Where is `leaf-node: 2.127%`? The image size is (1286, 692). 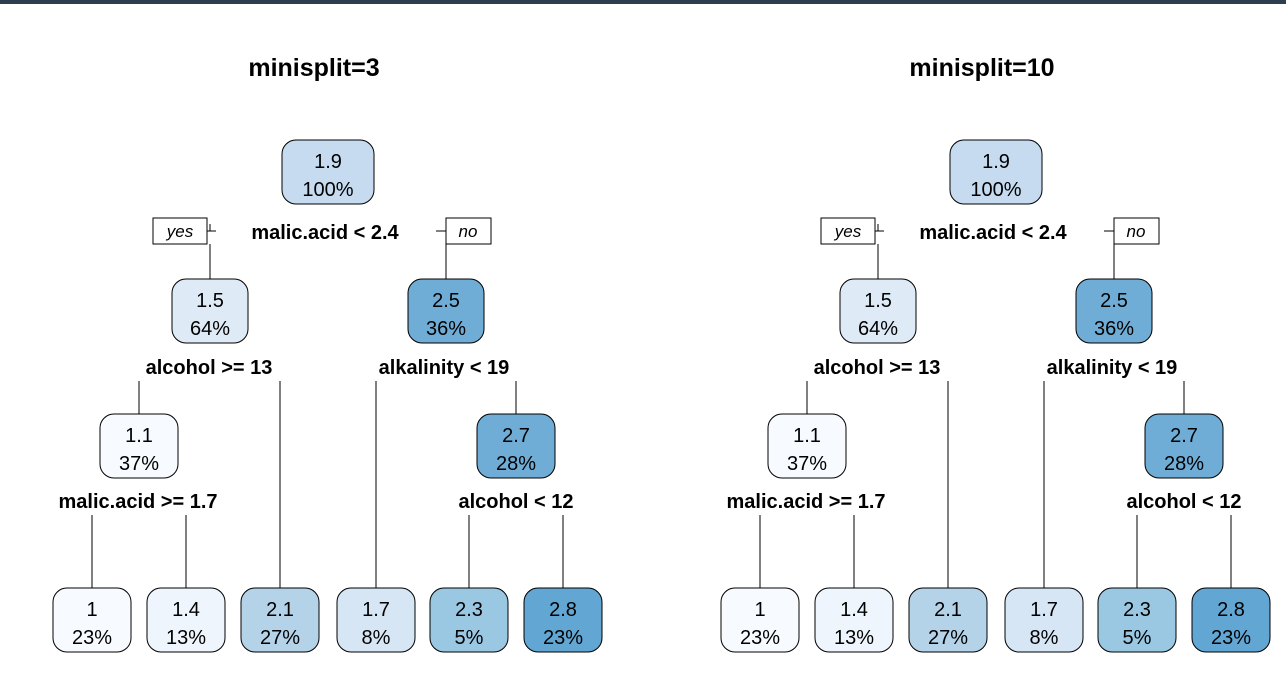
leaf-node: 2.127% is located at coordinates (948, 620).